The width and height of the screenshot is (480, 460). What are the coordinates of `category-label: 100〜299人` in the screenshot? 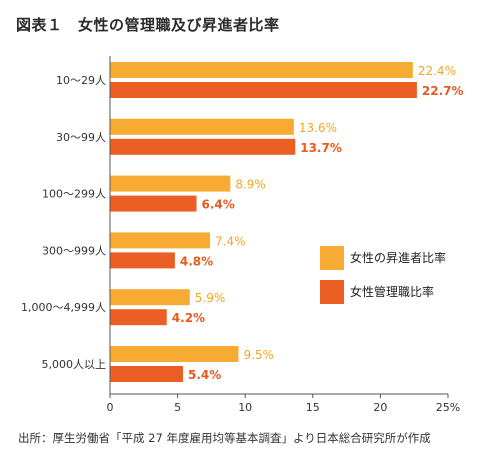 It's located at (74, 194).